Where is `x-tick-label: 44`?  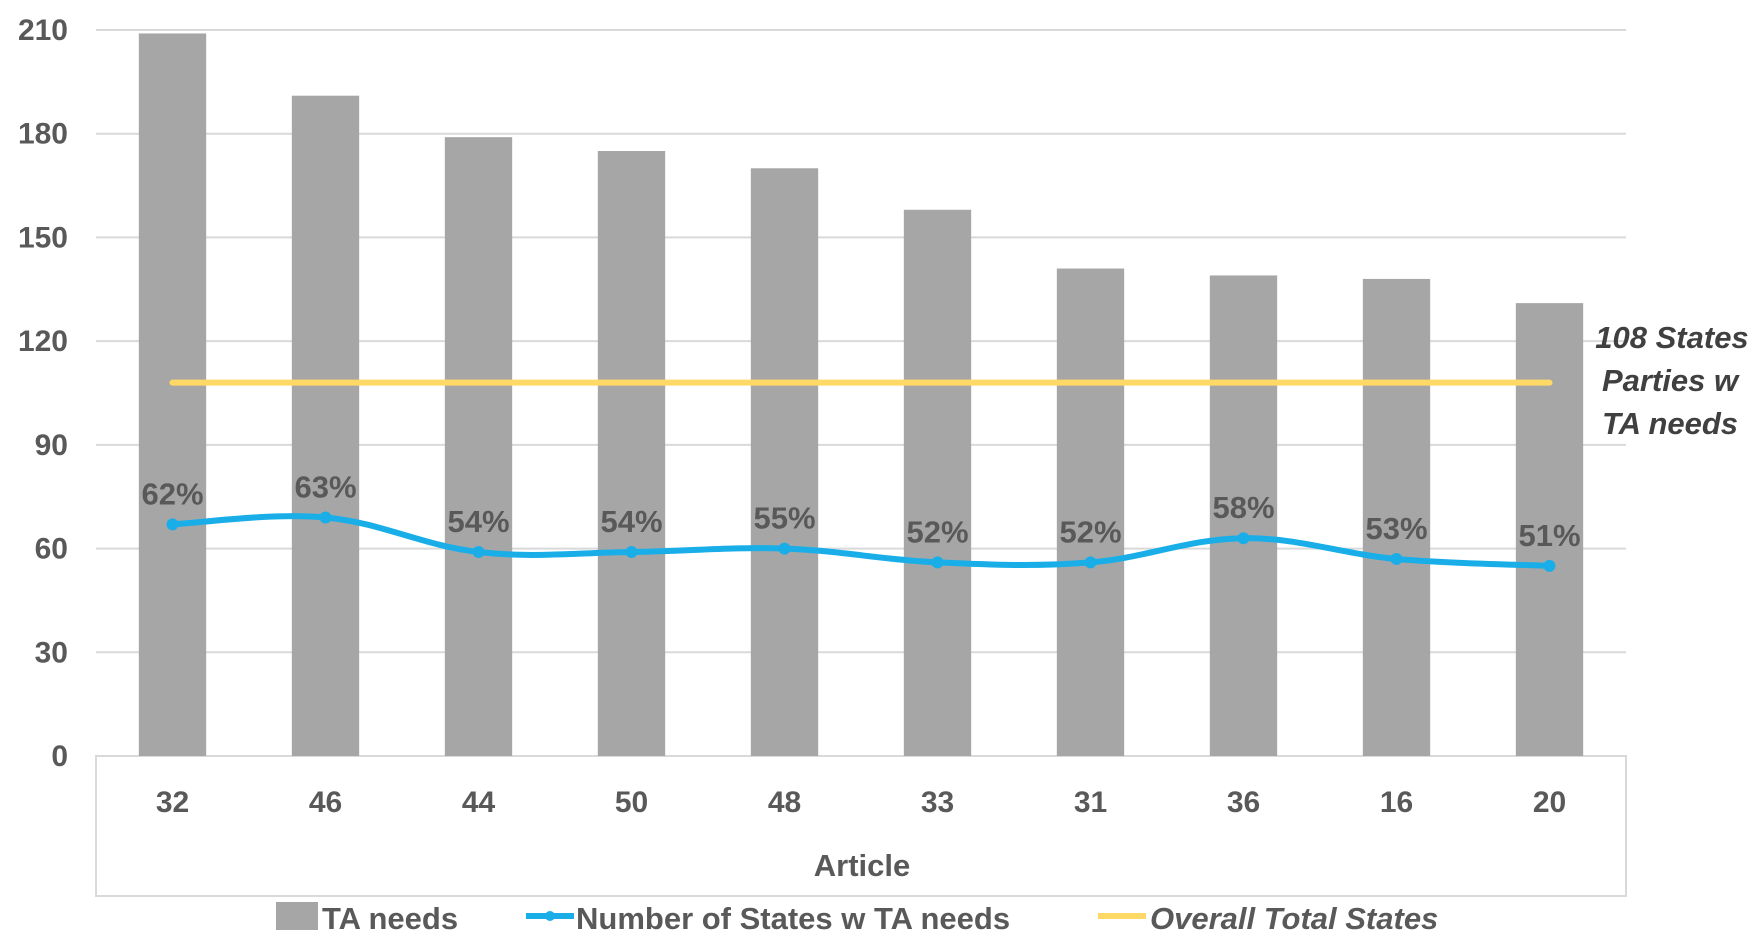 x-tick-label: 44 is located at coordinates (479, 802).